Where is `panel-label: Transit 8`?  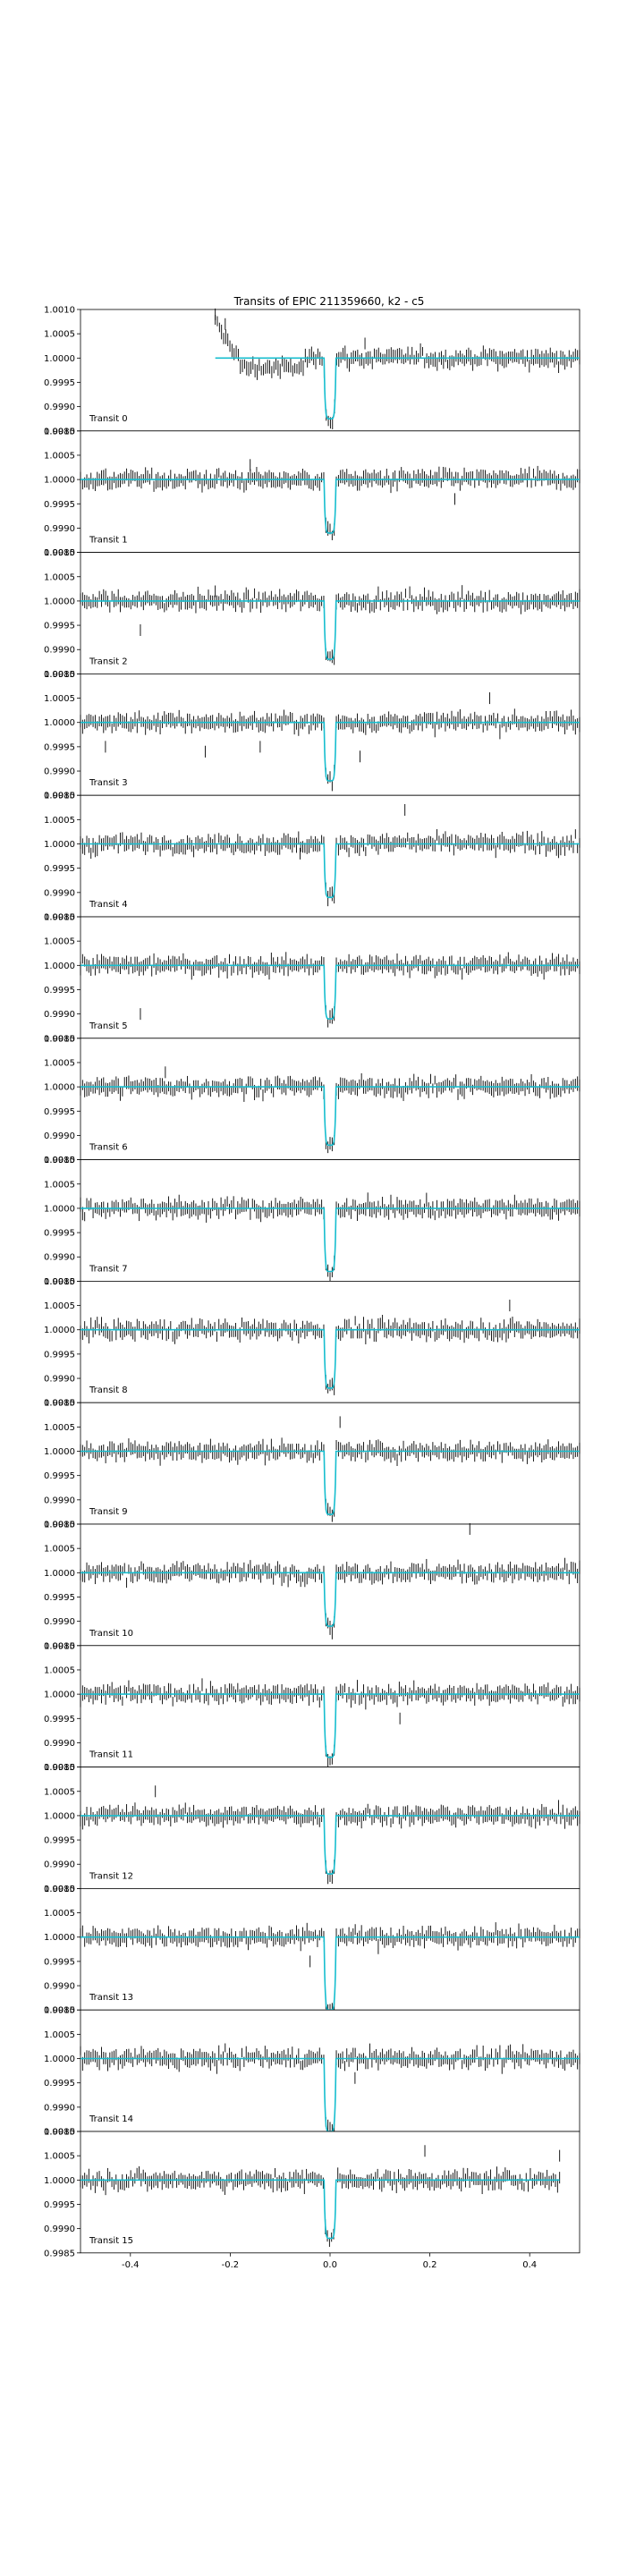
panel-label: Transit 8 is located at coordinates (108, 1390).